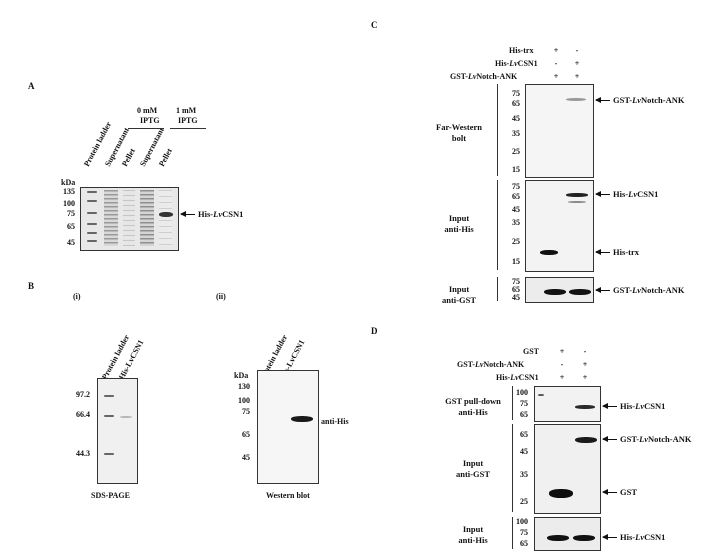  I want to click on blot-b-ii, so click(288, 427).